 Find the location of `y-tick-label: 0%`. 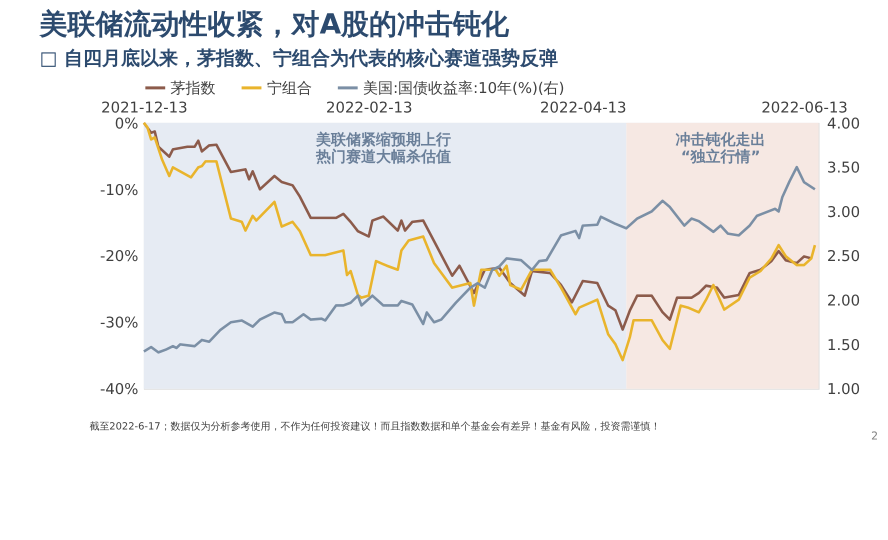

y-tick-label: 0% is located at coordinates (126, 123).